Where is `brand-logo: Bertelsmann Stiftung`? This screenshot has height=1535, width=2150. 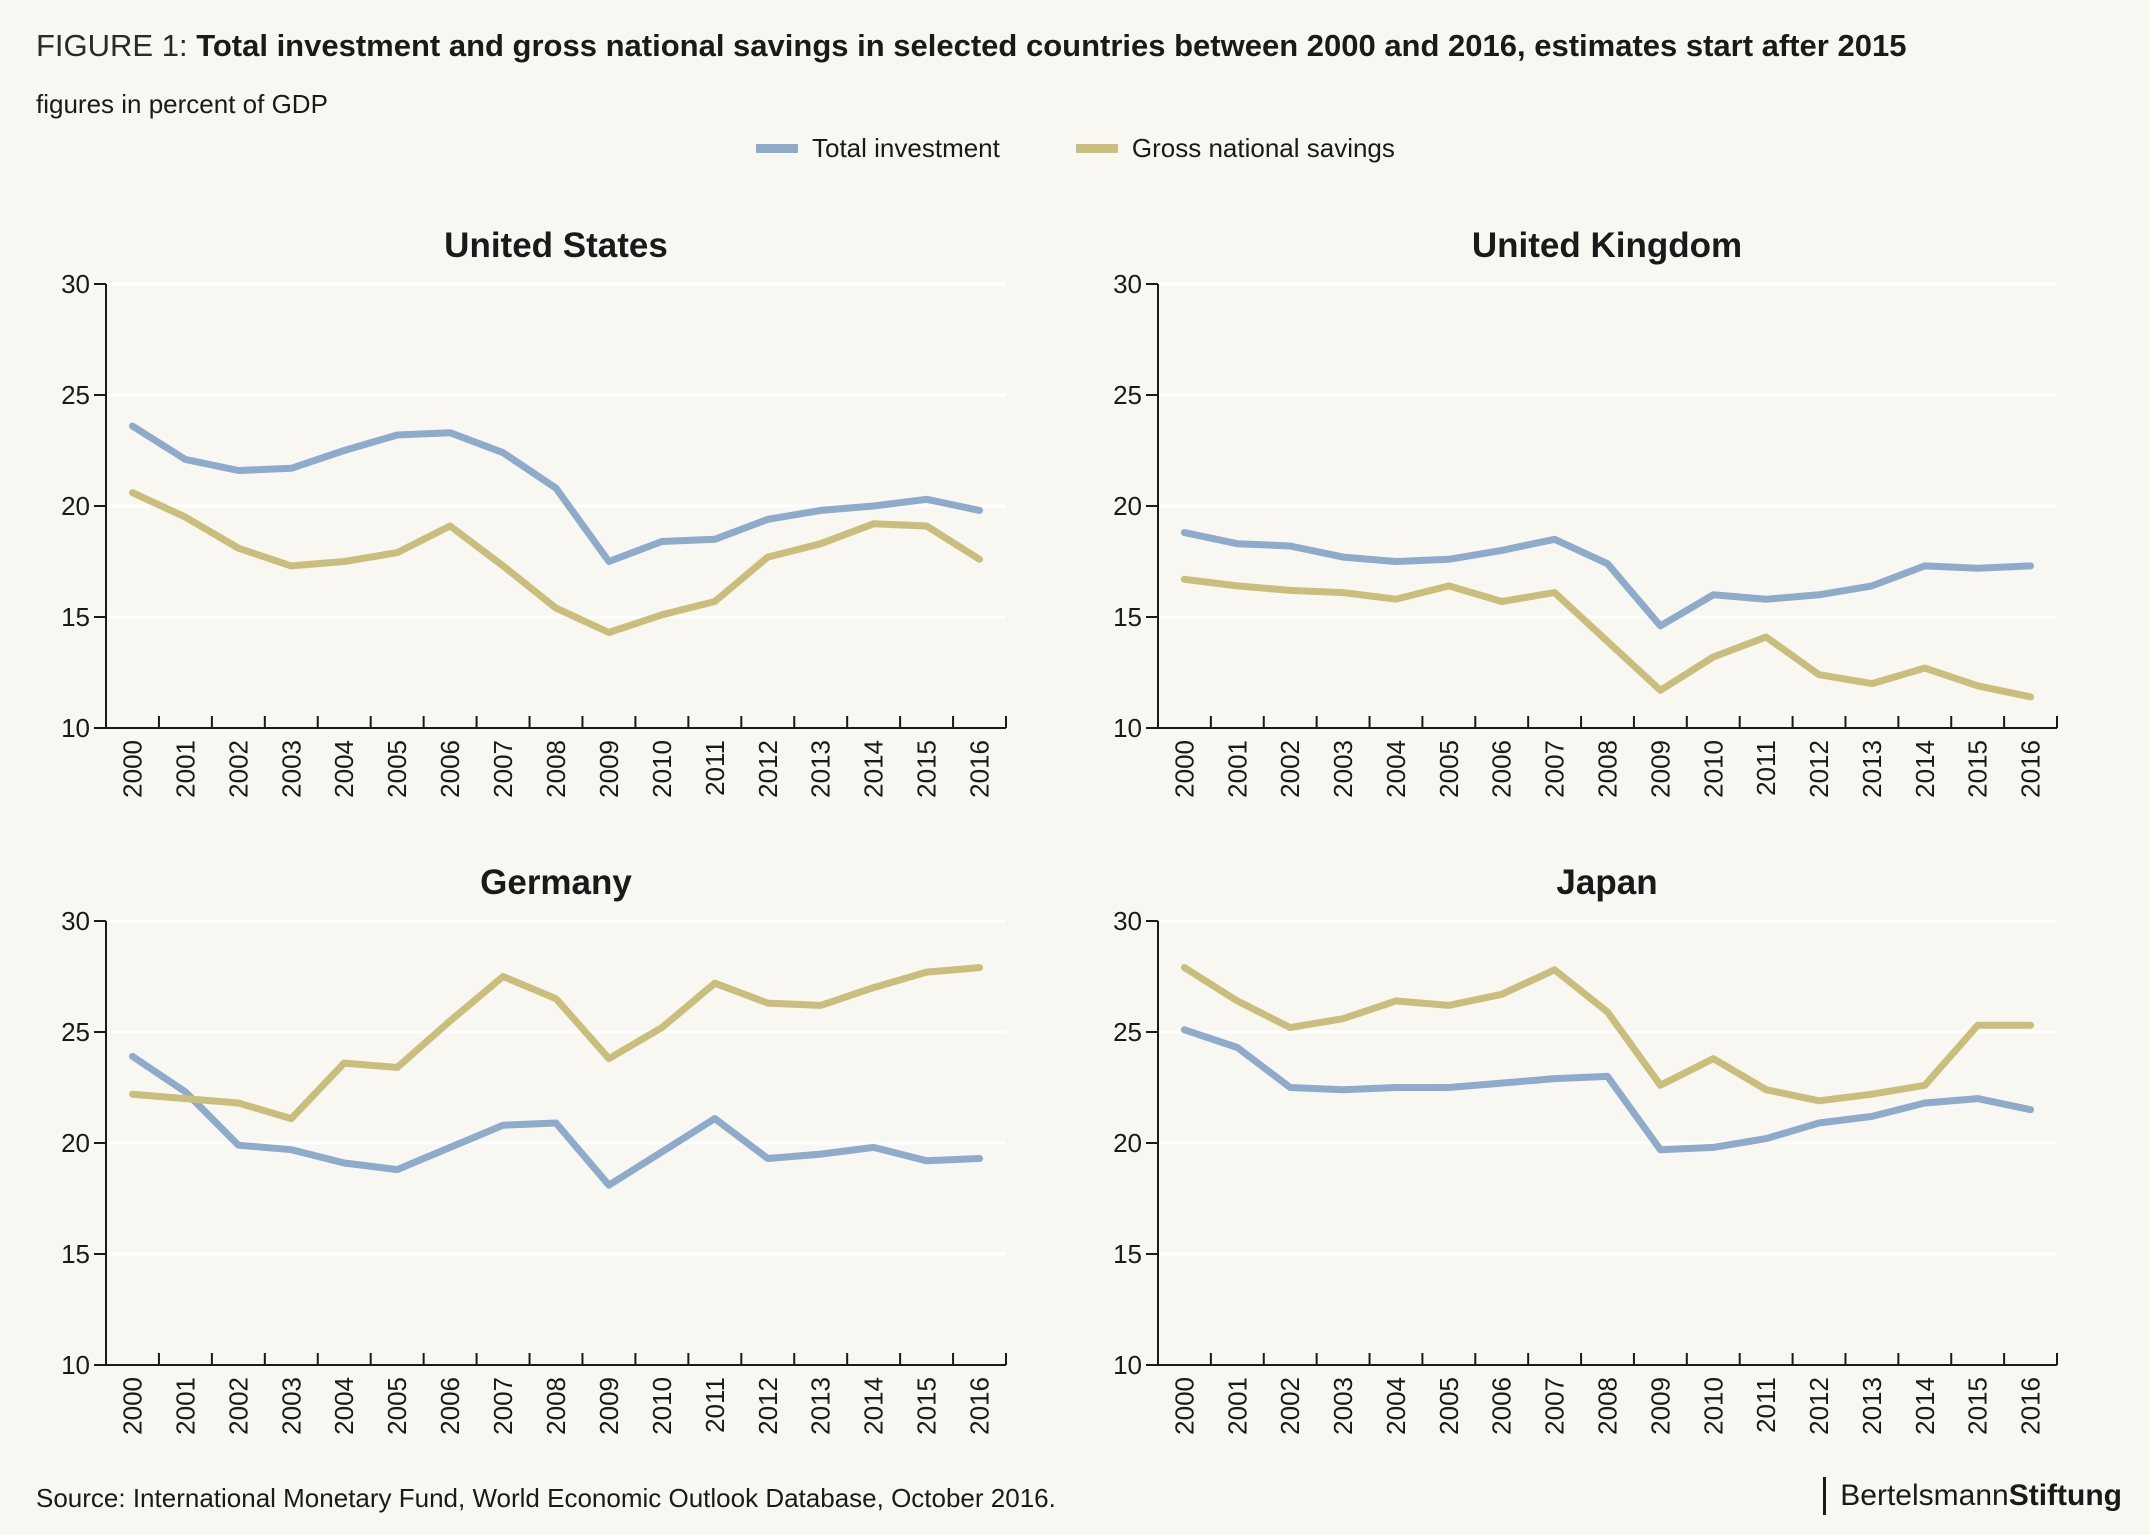 brand-logo: Bertelsmann Stiftung is located at coordinates (1972, 1496).